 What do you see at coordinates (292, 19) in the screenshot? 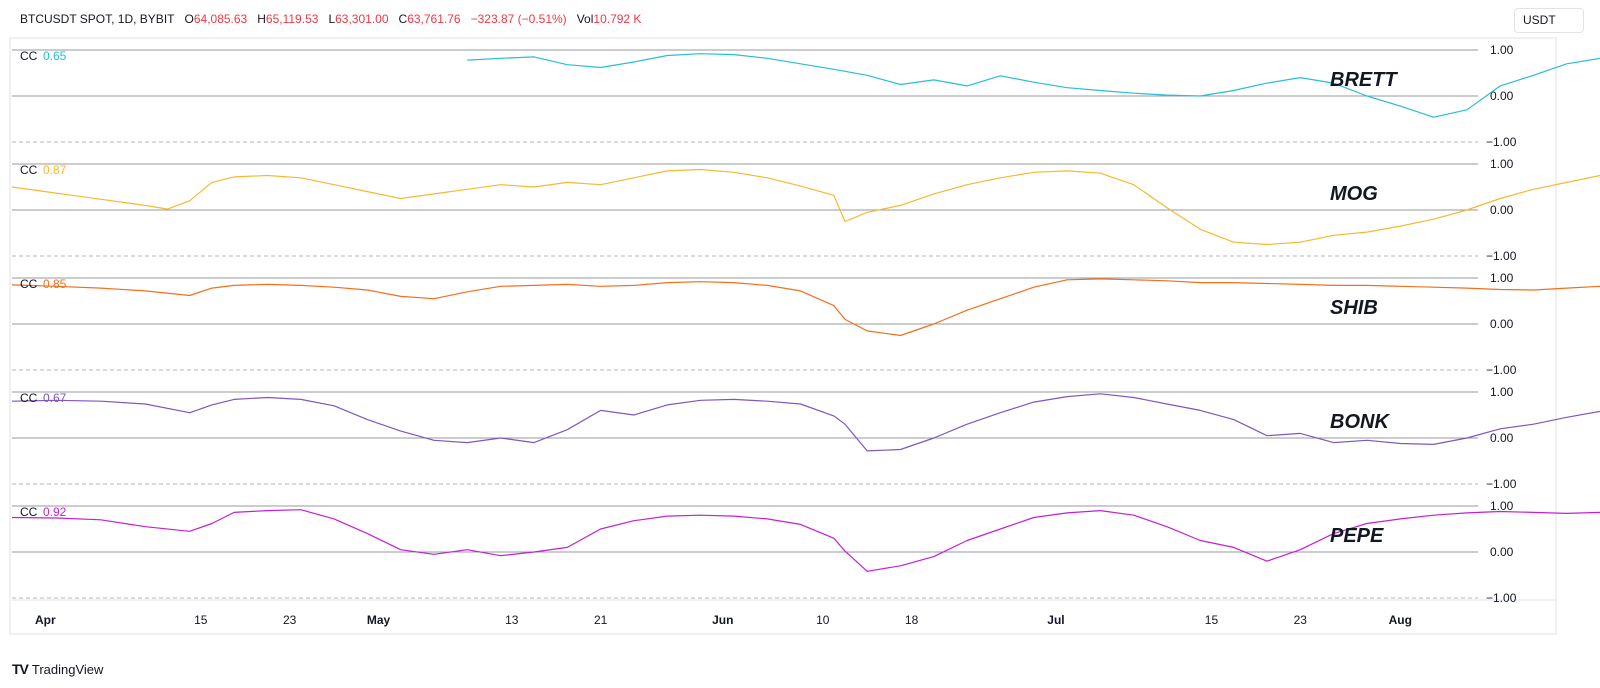
I see `high-value: 65,119.53` at bounding box center [292, 19].